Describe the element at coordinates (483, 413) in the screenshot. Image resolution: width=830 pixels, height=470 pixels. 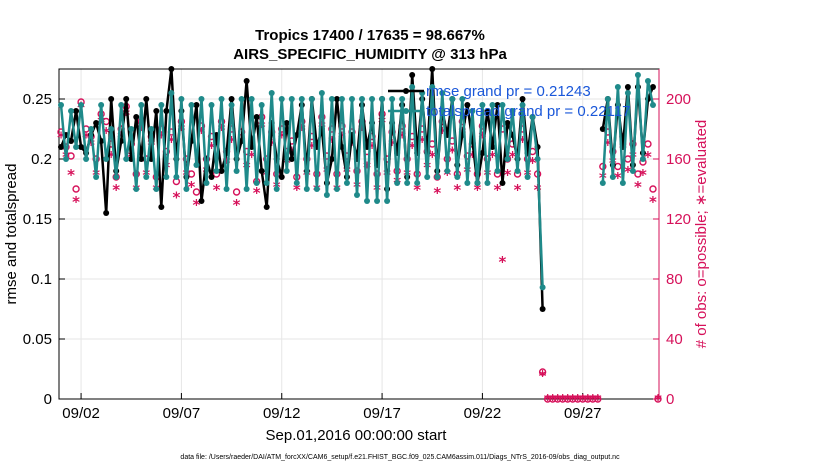
I see `x-tick-label: 09/22` at that location.